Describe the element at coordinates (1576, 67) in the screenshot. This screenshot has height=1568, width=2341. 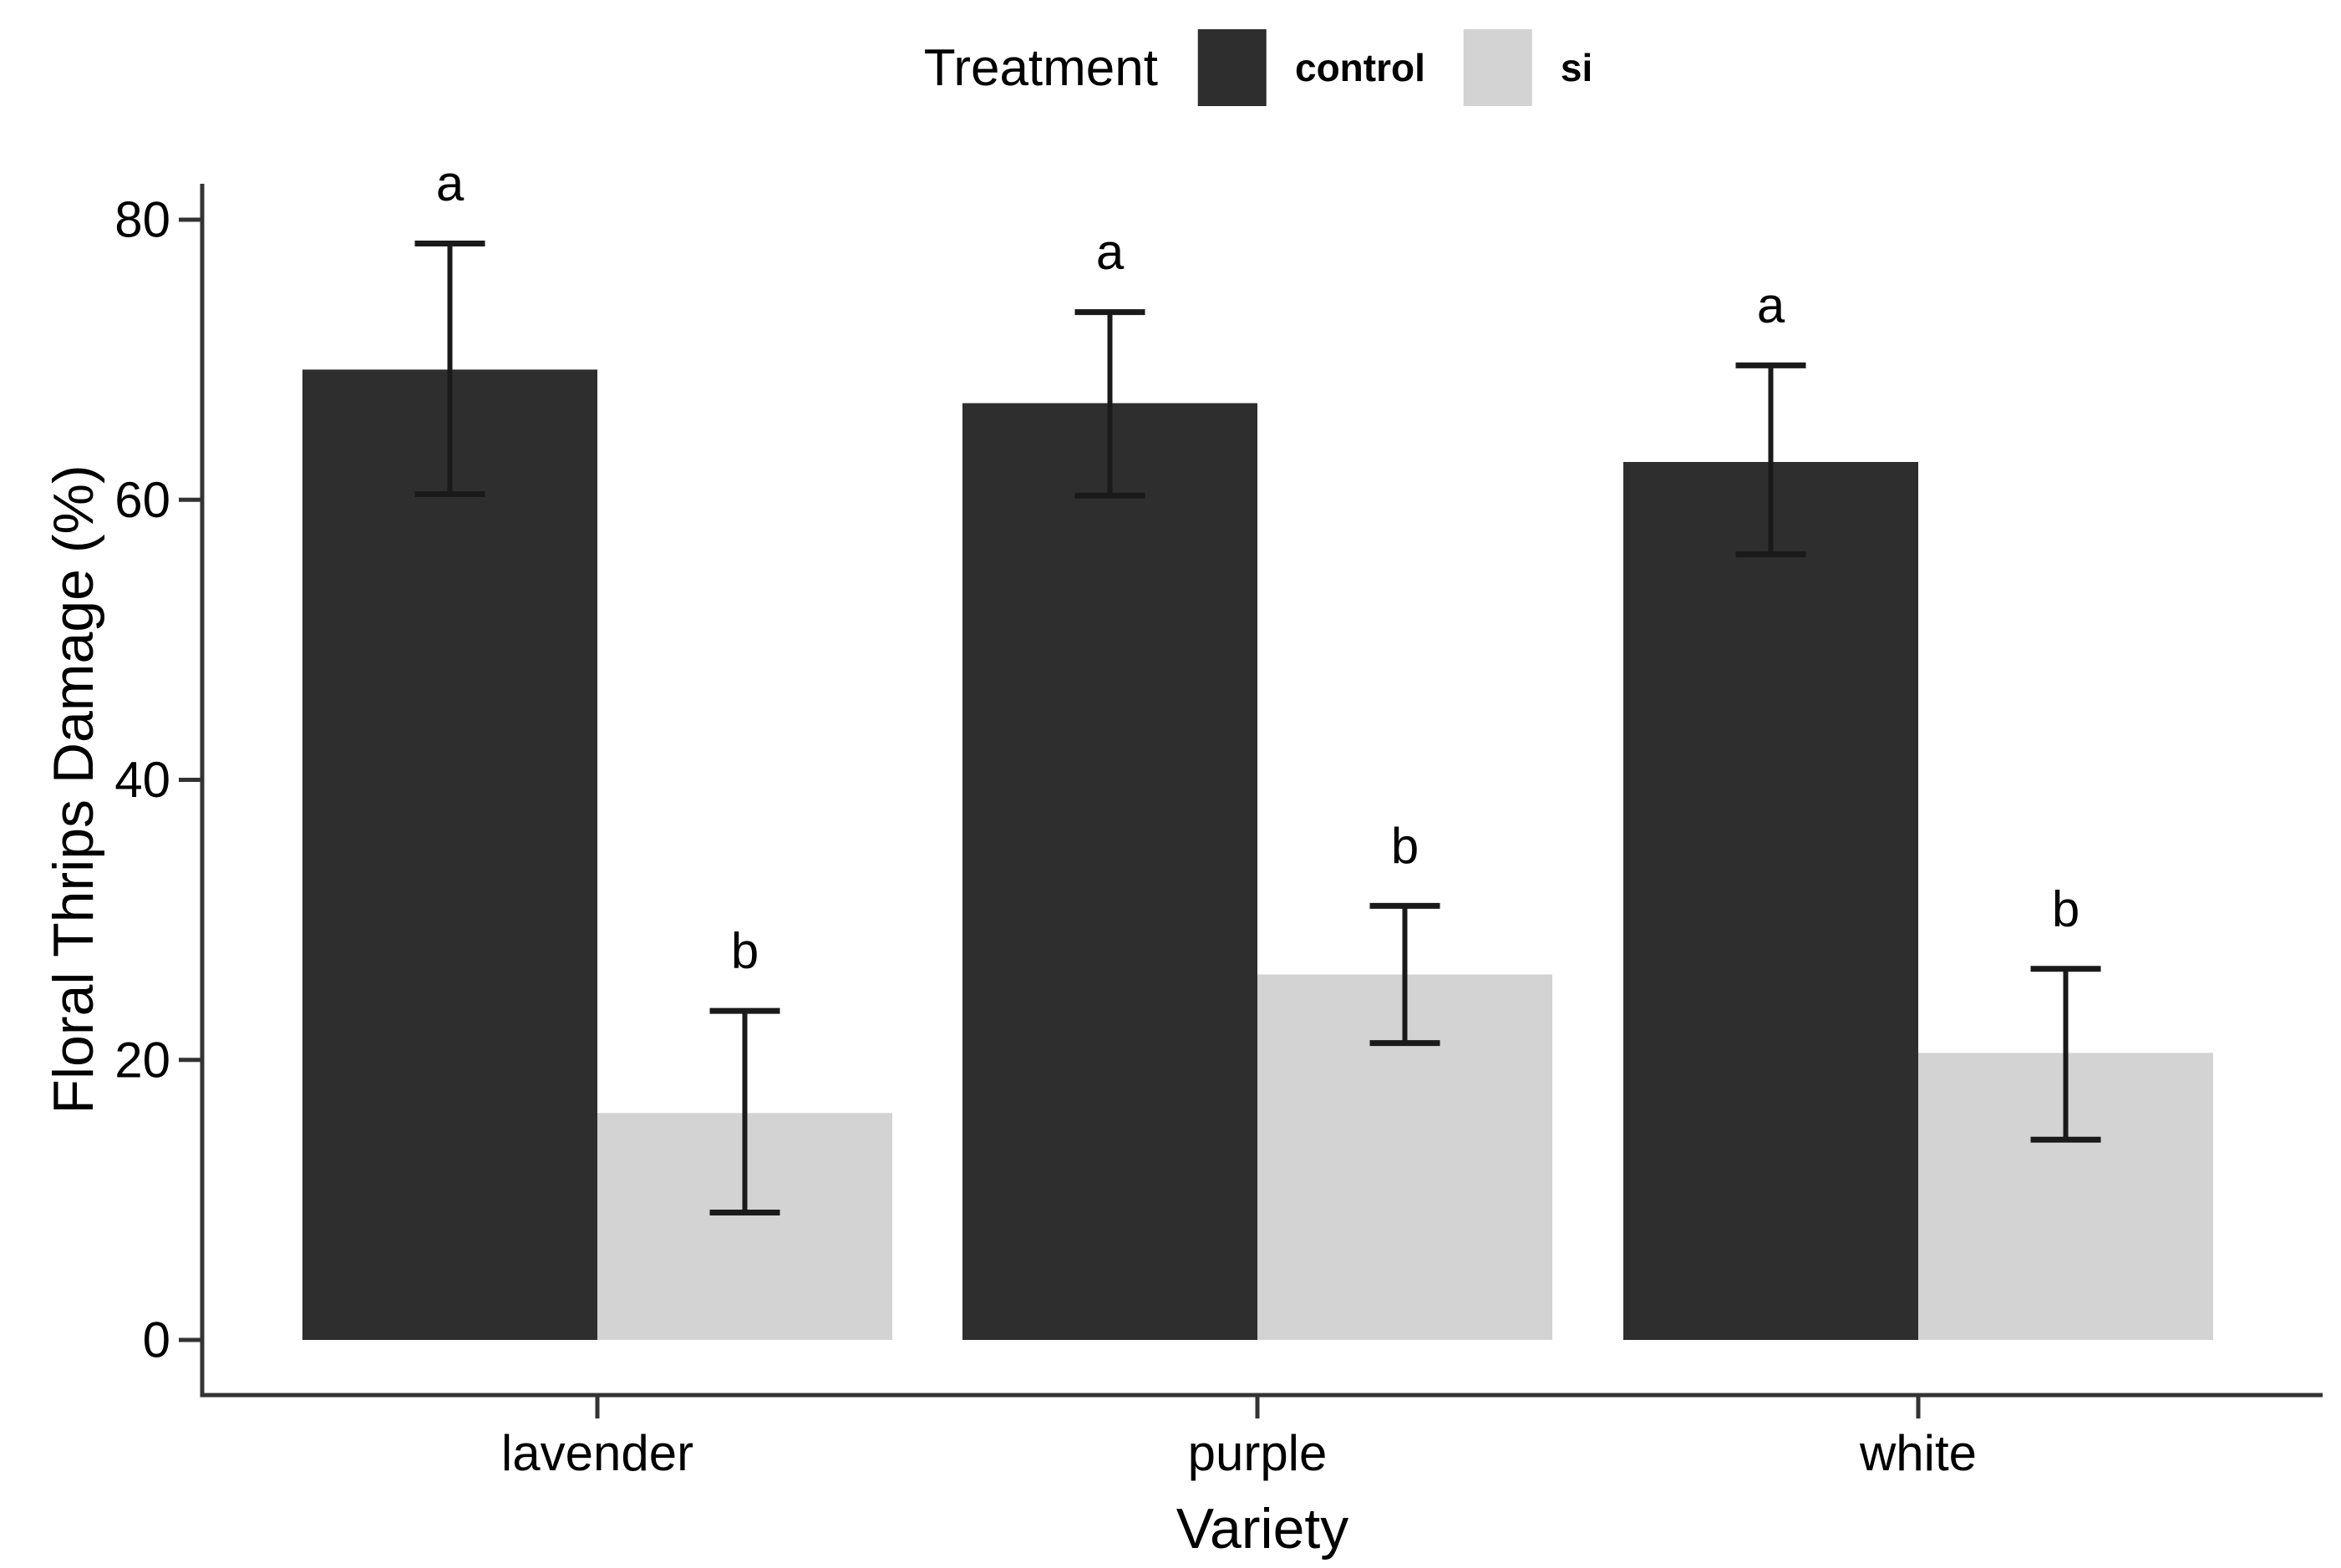
I see `legend-label-si: si` at that location.